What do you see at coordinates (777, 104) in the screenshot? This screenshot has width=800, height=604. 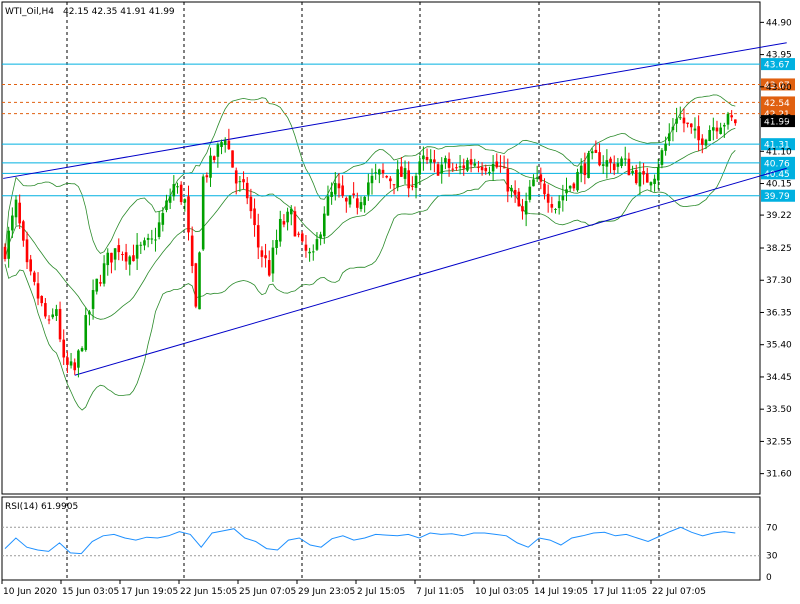 I see `level-tag-label: 42.54` at bounding box center [777, 104].